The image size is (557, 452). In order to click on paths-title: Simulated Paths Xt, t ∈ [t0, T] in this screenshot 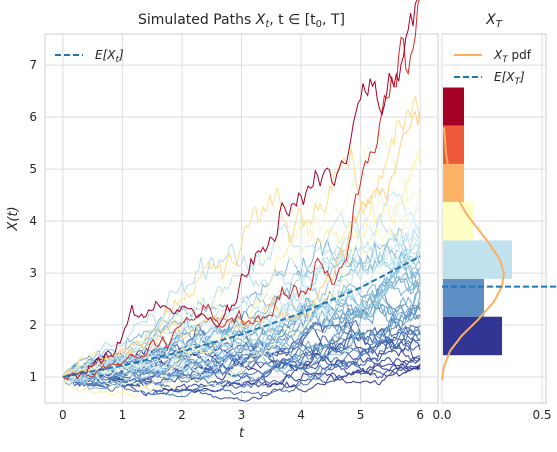, I will do `click(241, 21)`.